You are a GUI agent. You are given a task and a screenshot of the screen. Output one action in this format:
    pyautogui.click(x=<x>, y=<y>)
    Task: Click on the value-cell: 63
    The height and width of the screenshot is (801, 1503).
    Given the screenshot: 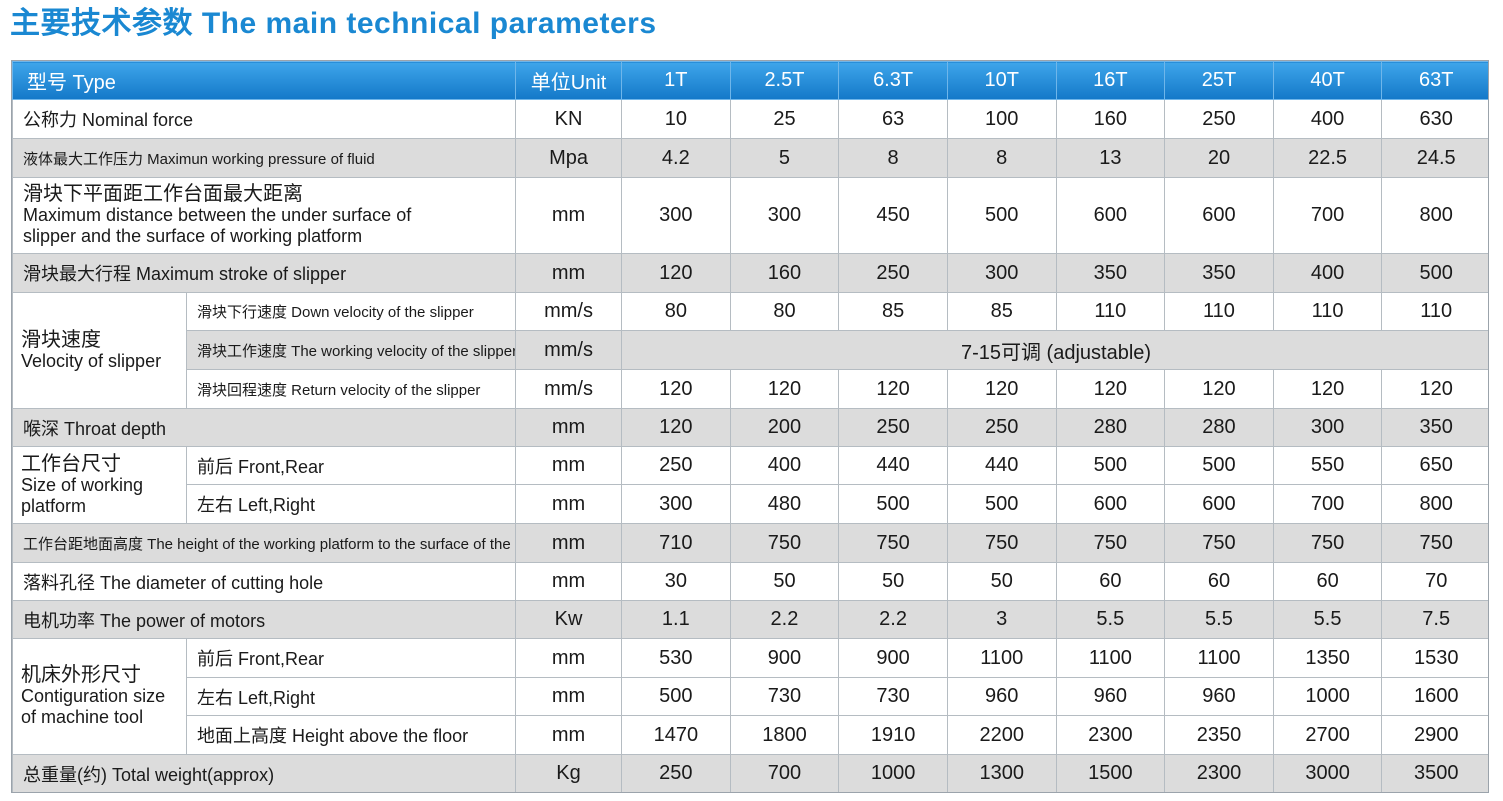 What is the action you would take?
    pyautogui.click(x=893, y=119)
    